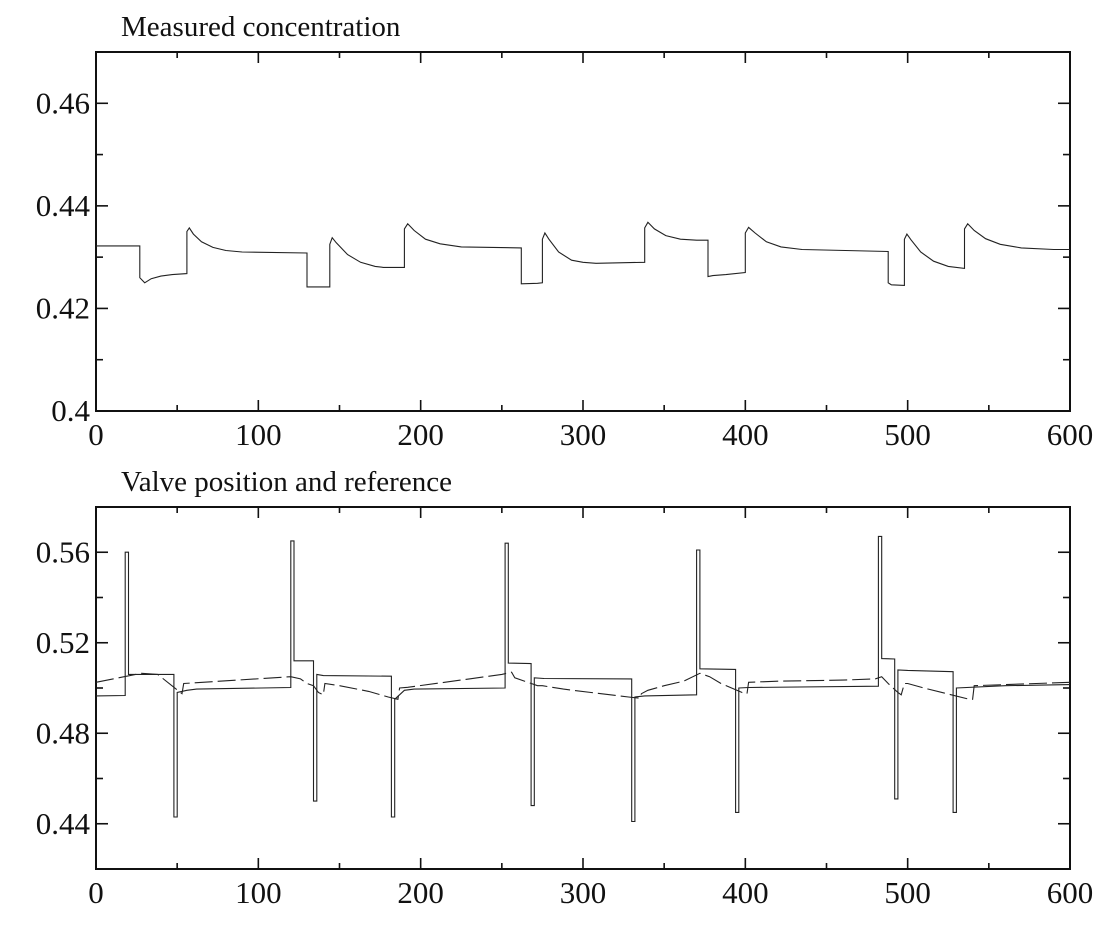 The width and height of the screenshot is (1096, 925). What do you see at coordinates (63, 102) in the screenshot?
I see `y-tick-label: 0.46` at bounding box center [63, 102].